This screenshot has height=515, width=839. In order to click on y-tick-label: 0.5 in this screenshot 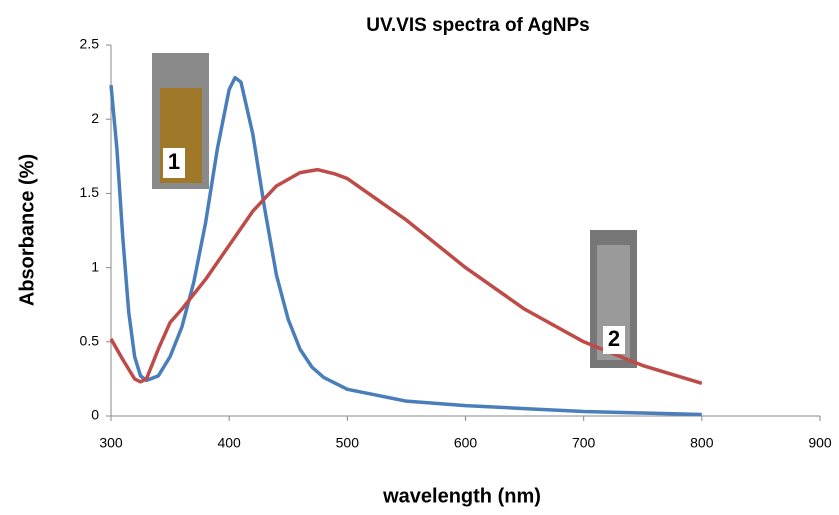, I will do `click(90, 341)`.